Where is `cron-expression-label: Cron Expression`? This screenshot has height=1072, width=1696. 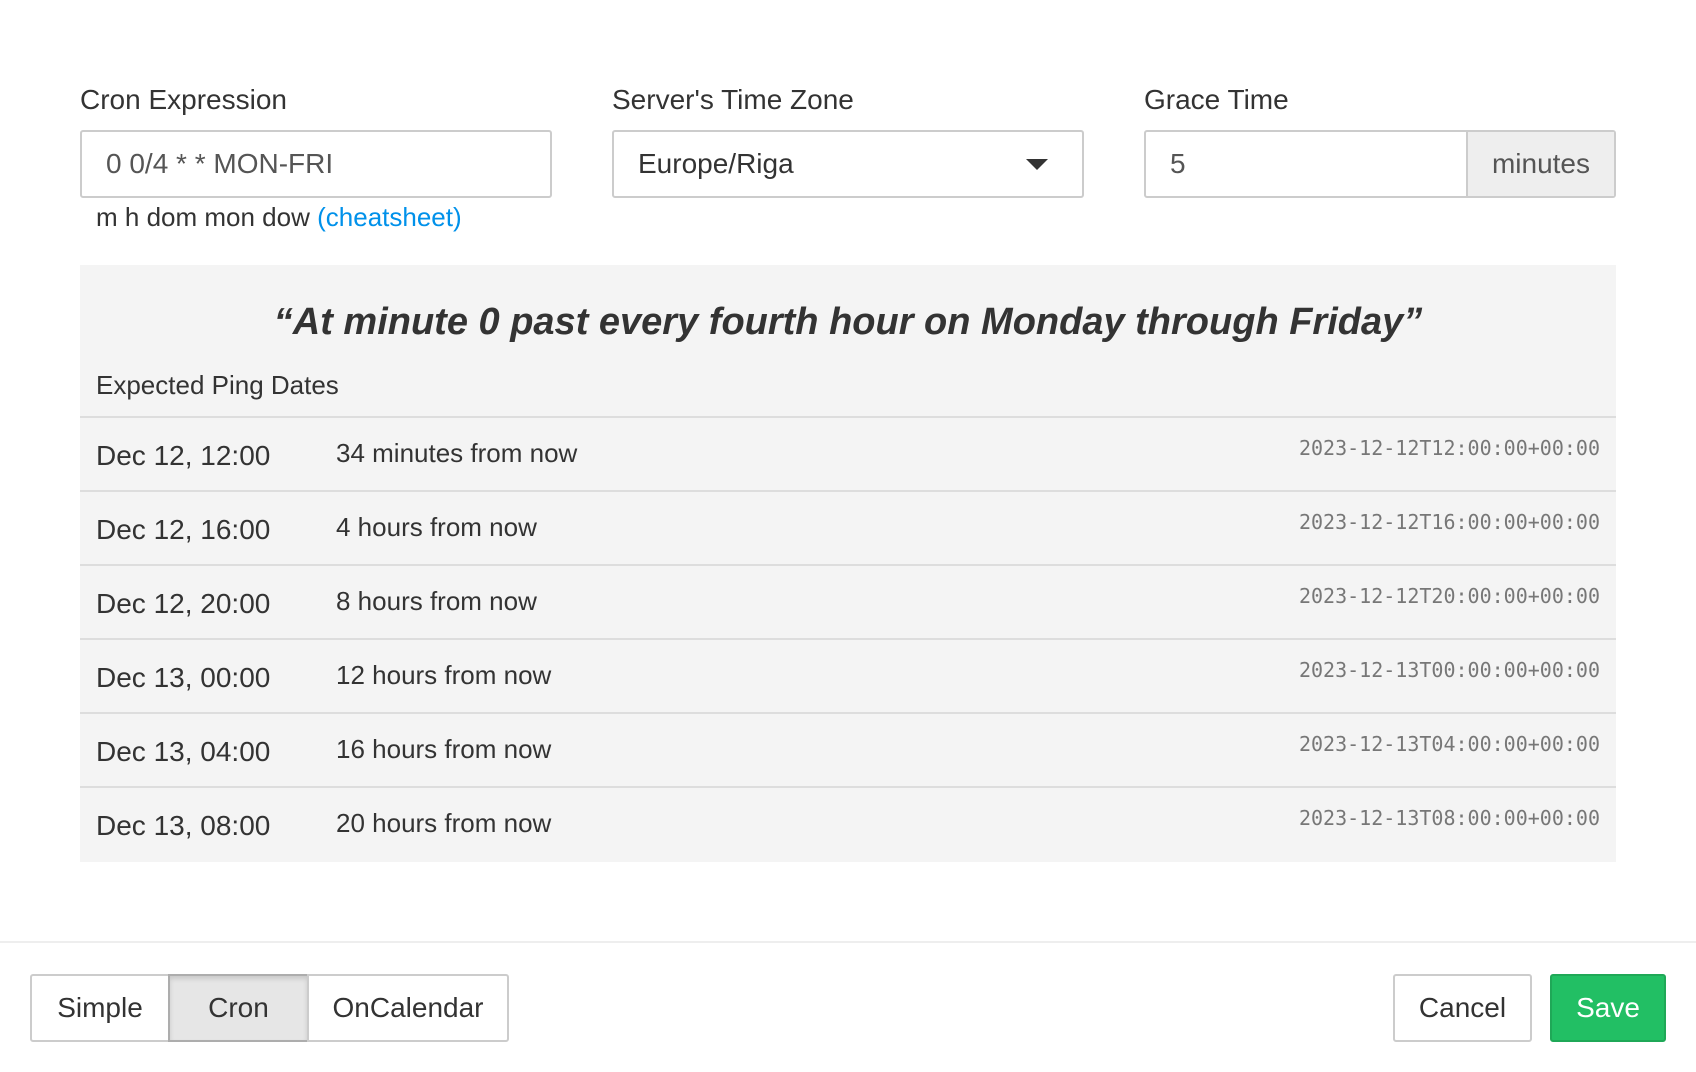 cron-expression-label: Cron Expression is located at coordinates (183, 99).